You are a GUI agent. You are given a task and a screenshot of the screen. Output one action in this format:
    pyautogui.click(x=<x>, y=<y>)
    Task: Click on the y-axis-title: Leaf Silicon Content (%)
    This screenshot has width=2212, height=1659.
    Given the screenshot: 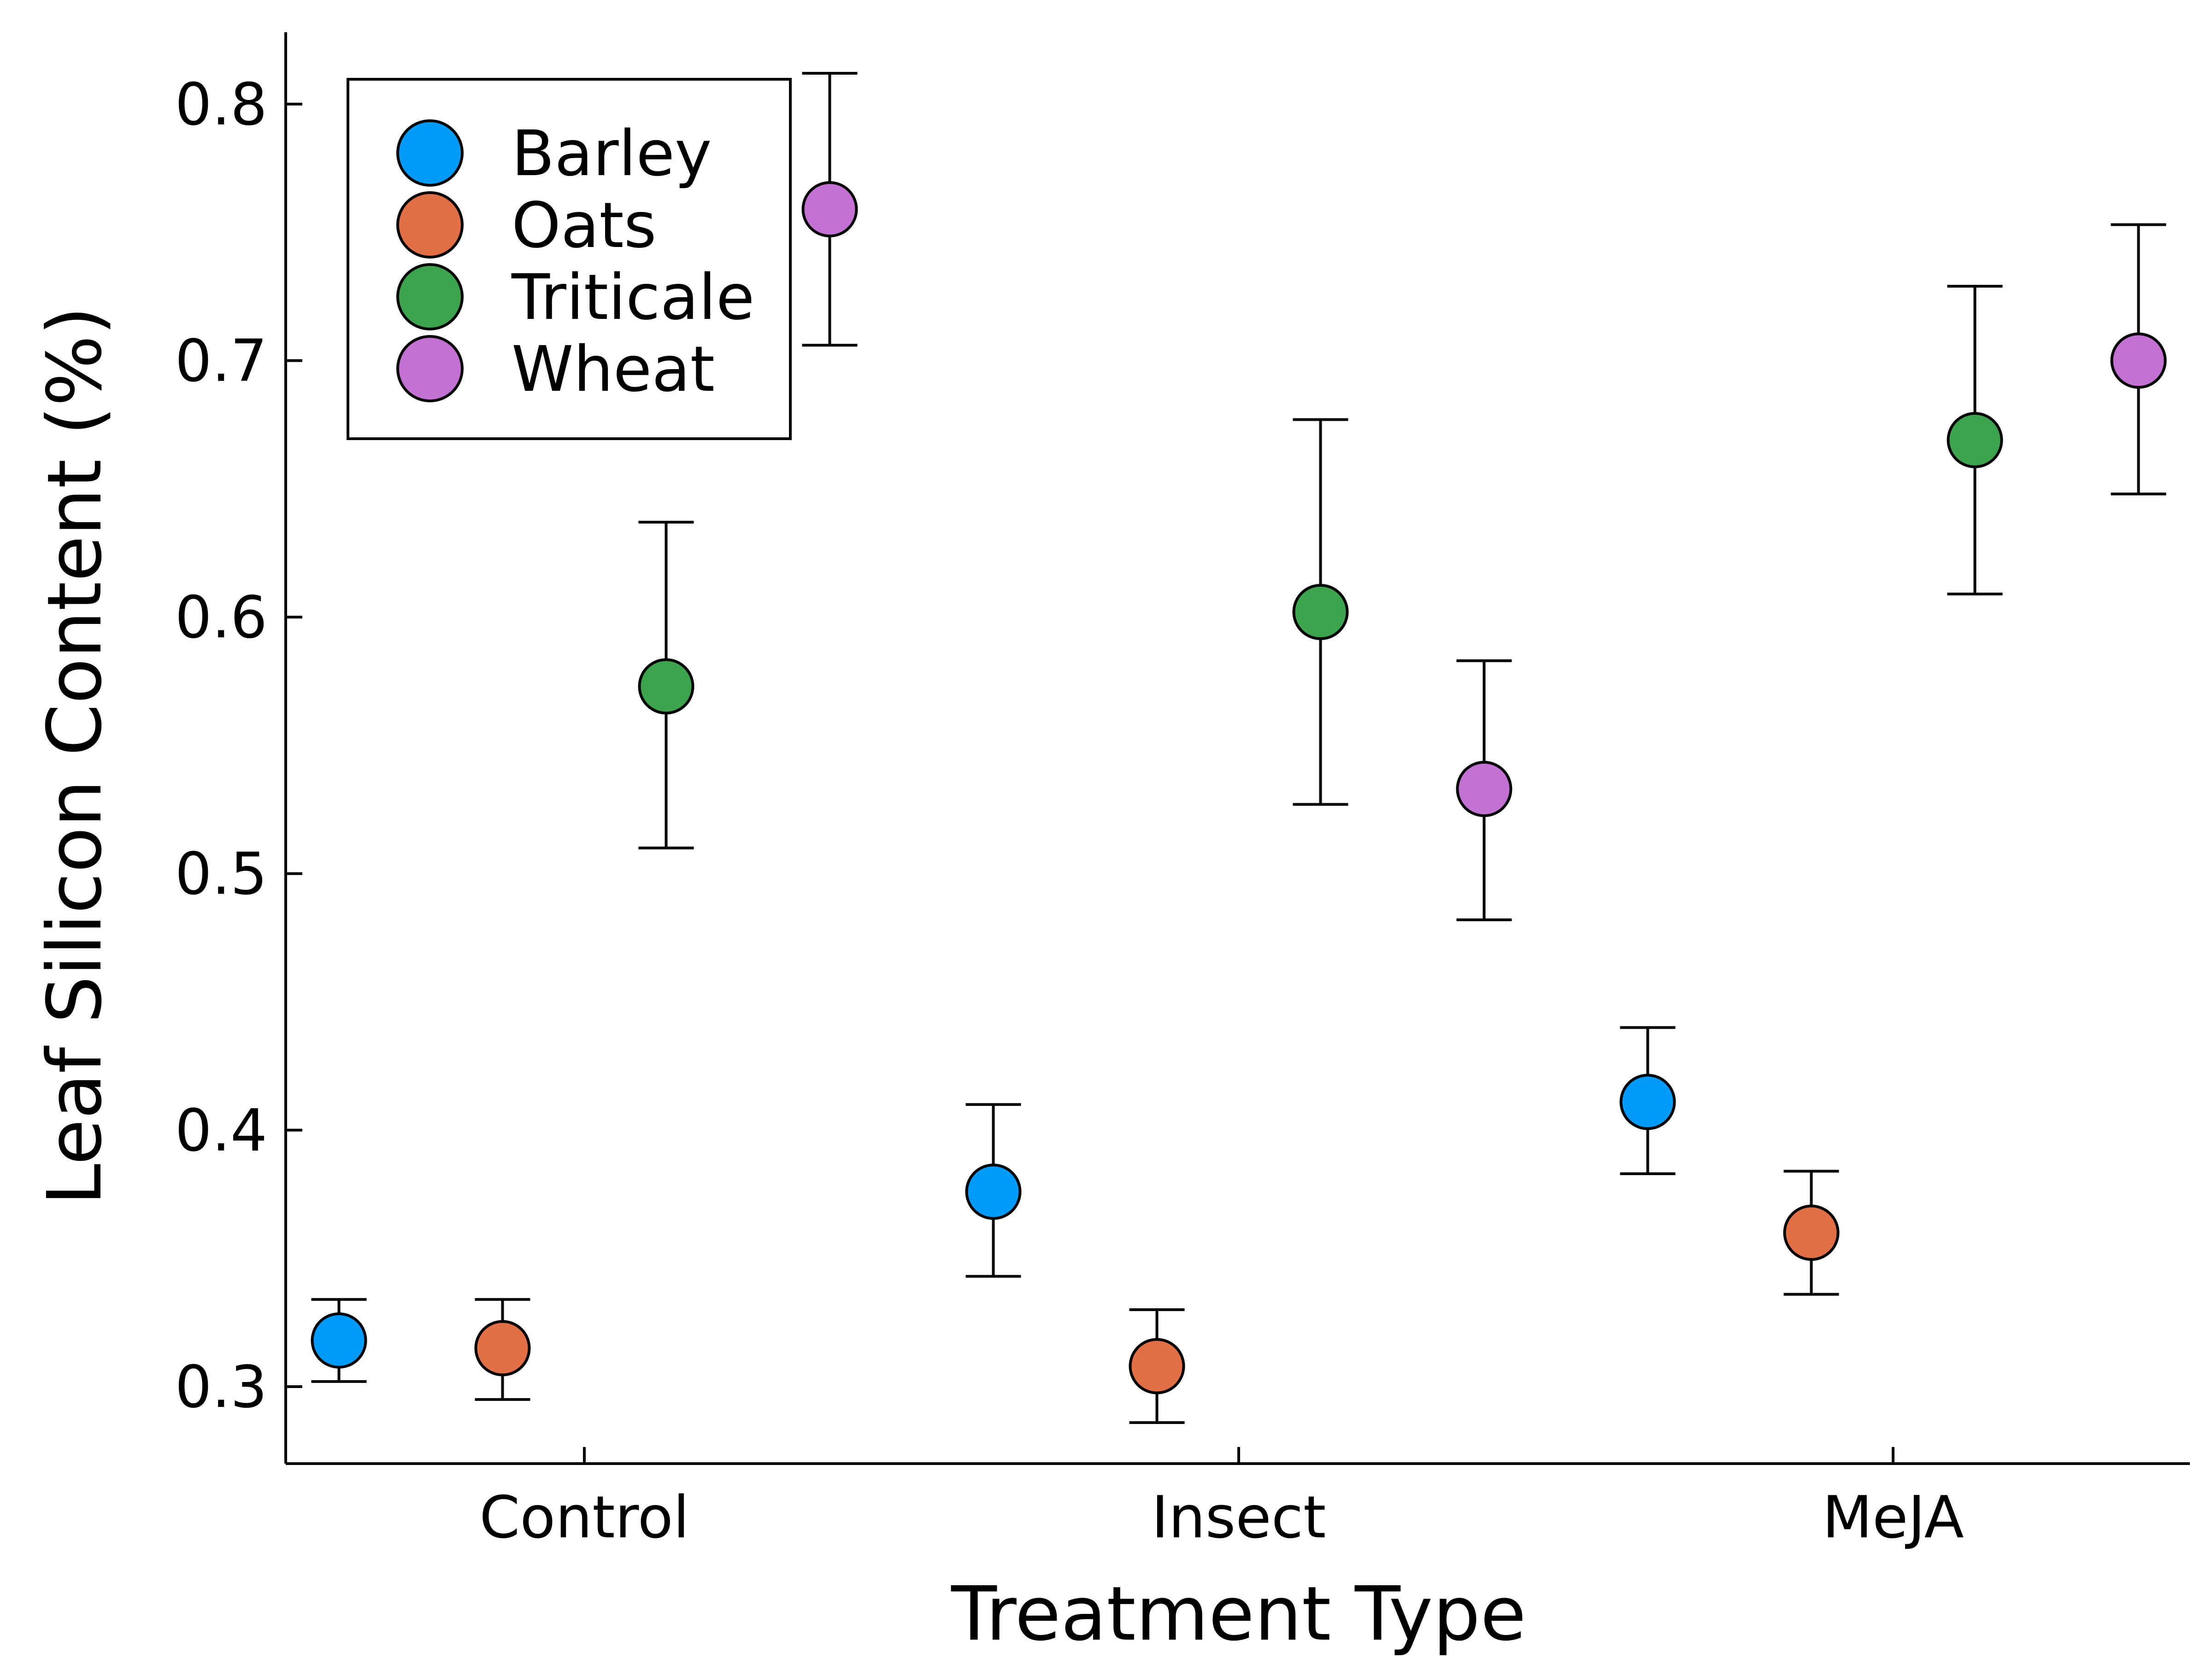 What is the action you would take?
    pyautogui.click(x=75, y=755)
    